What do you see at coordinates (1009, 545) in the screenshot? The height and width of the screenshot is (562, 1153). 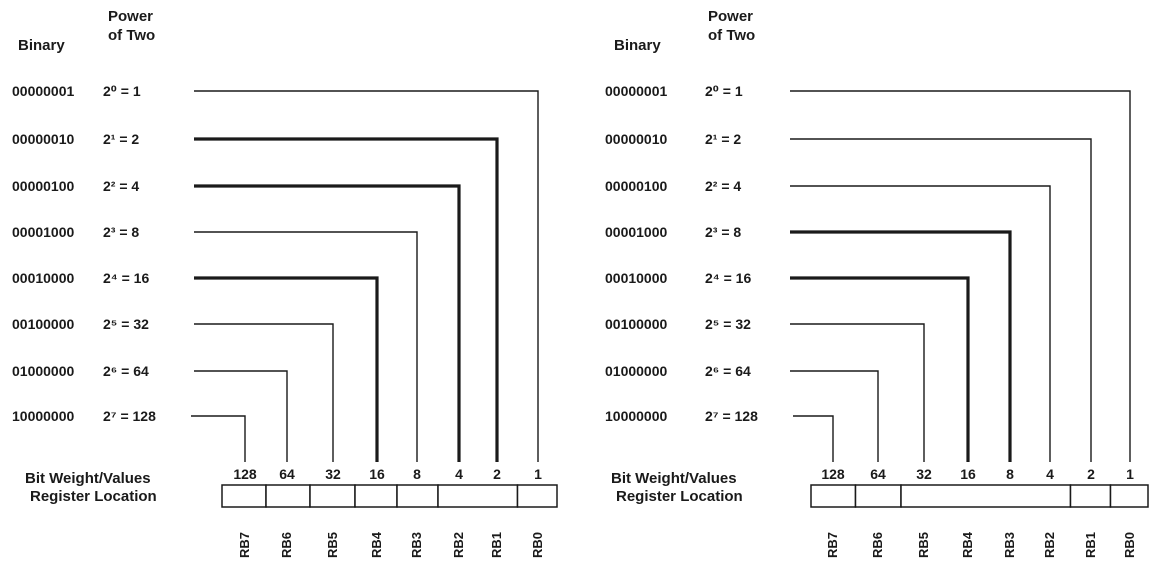 I see `register-name: RB3` at bounding box center [1009, 545].